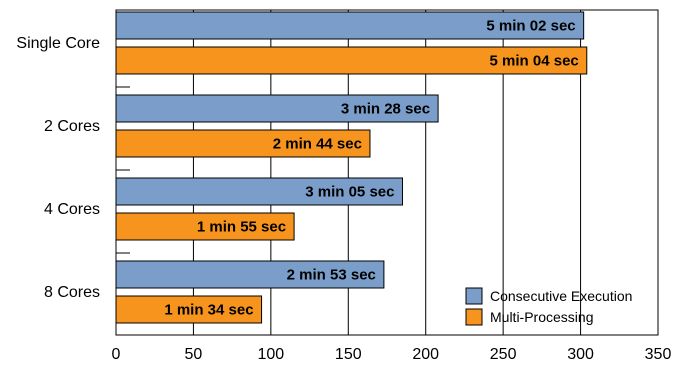  What do you see at coordinates (530, 26) in the screenshot?
I see `bar-value-label-0-0: 5 min 02 sec` at bounding box center [530, 26].